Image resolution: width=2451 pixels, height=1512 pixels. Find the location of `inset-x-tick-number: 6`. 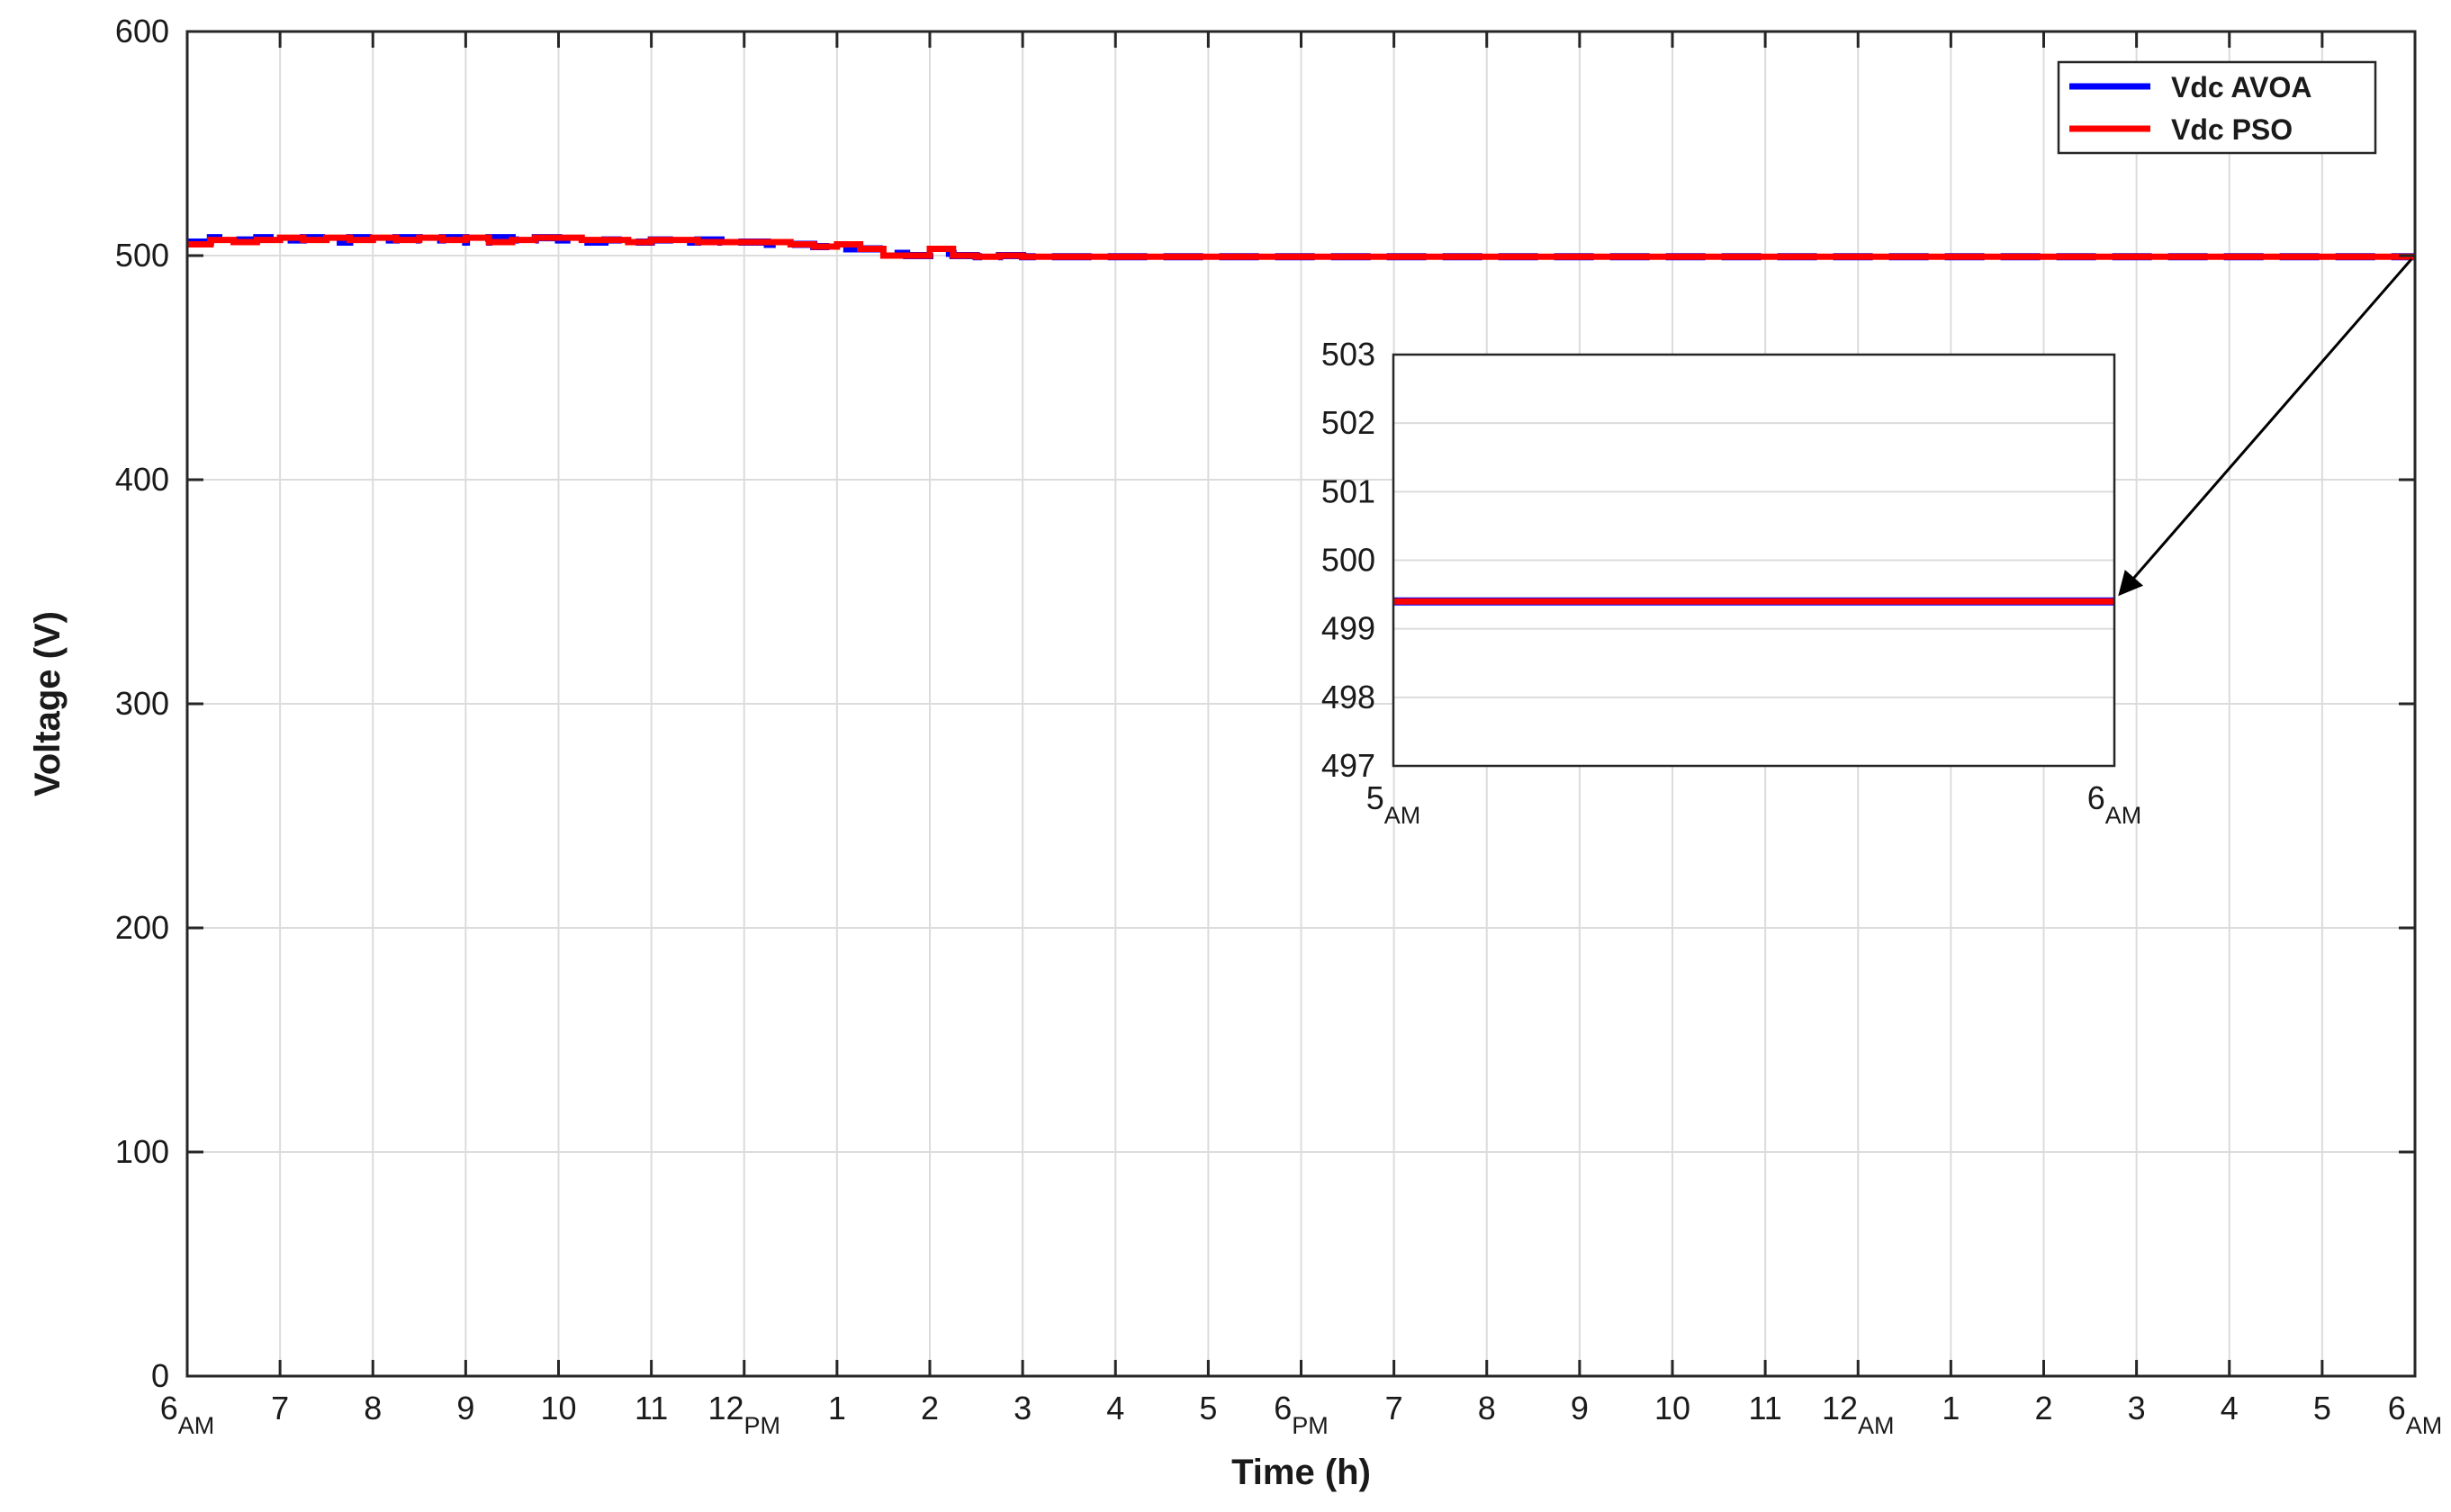

inset-x-tick-number: 6 is located at coordinates (2096, 798).